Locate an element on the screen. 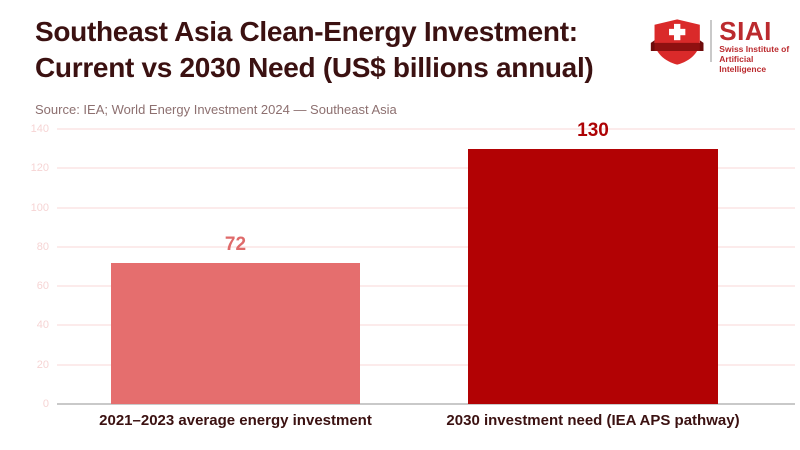  bar-value-label-2: 130 is located at coordinates (593, 130).